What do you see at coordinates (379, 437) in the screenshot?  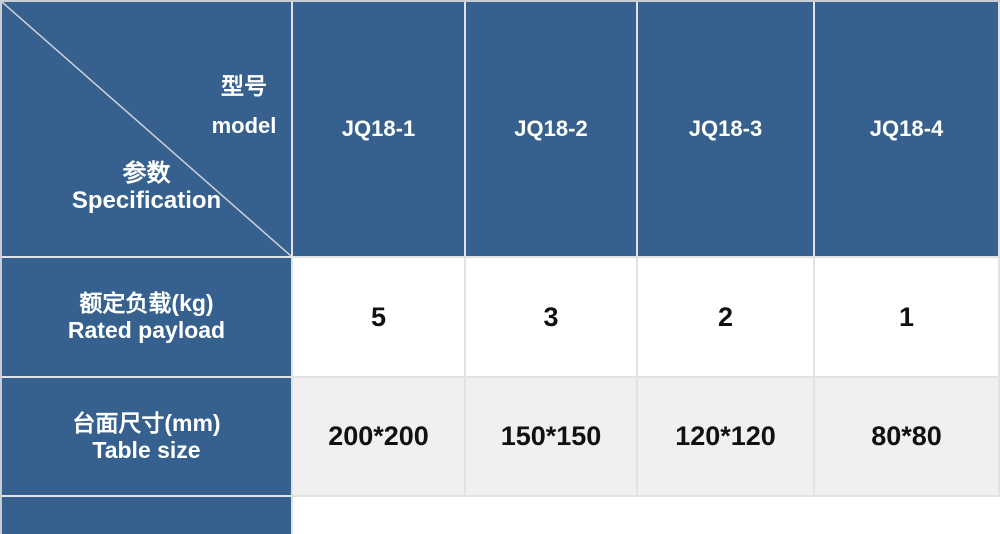 I see `table-size-value-jq18-1: 200*200` at bounding box center [379, 437].